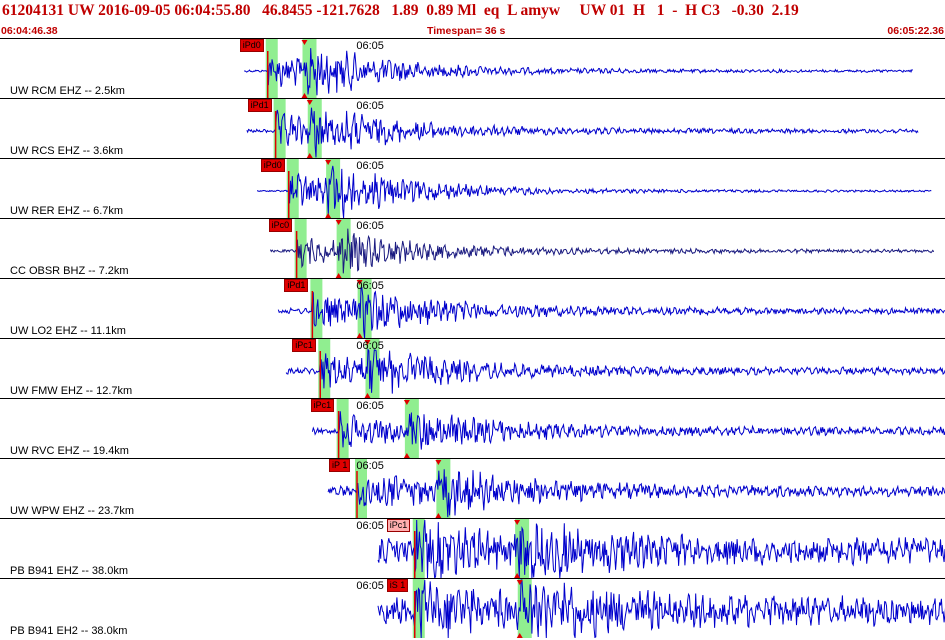 The width and height of the screenshot is (945, 640). What do you see at coordinates (67, 211) in the screenshot?
I see `station-label: UW RER EHZ -- 6.7km` at bounding box center [67, 211].